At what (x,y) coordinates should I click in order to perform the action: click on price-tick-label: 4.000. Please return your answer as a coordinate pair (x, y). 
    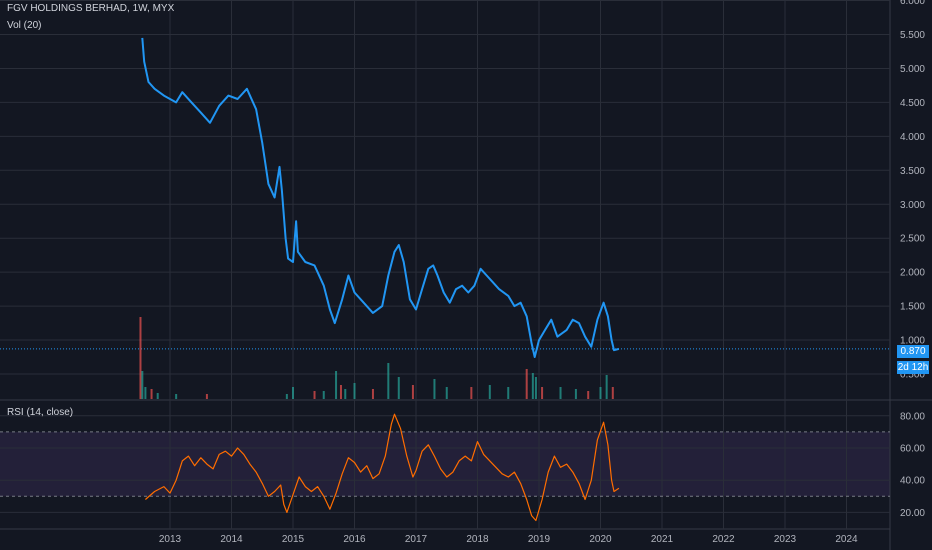
    Looking at the image, I should click on (912, 137).